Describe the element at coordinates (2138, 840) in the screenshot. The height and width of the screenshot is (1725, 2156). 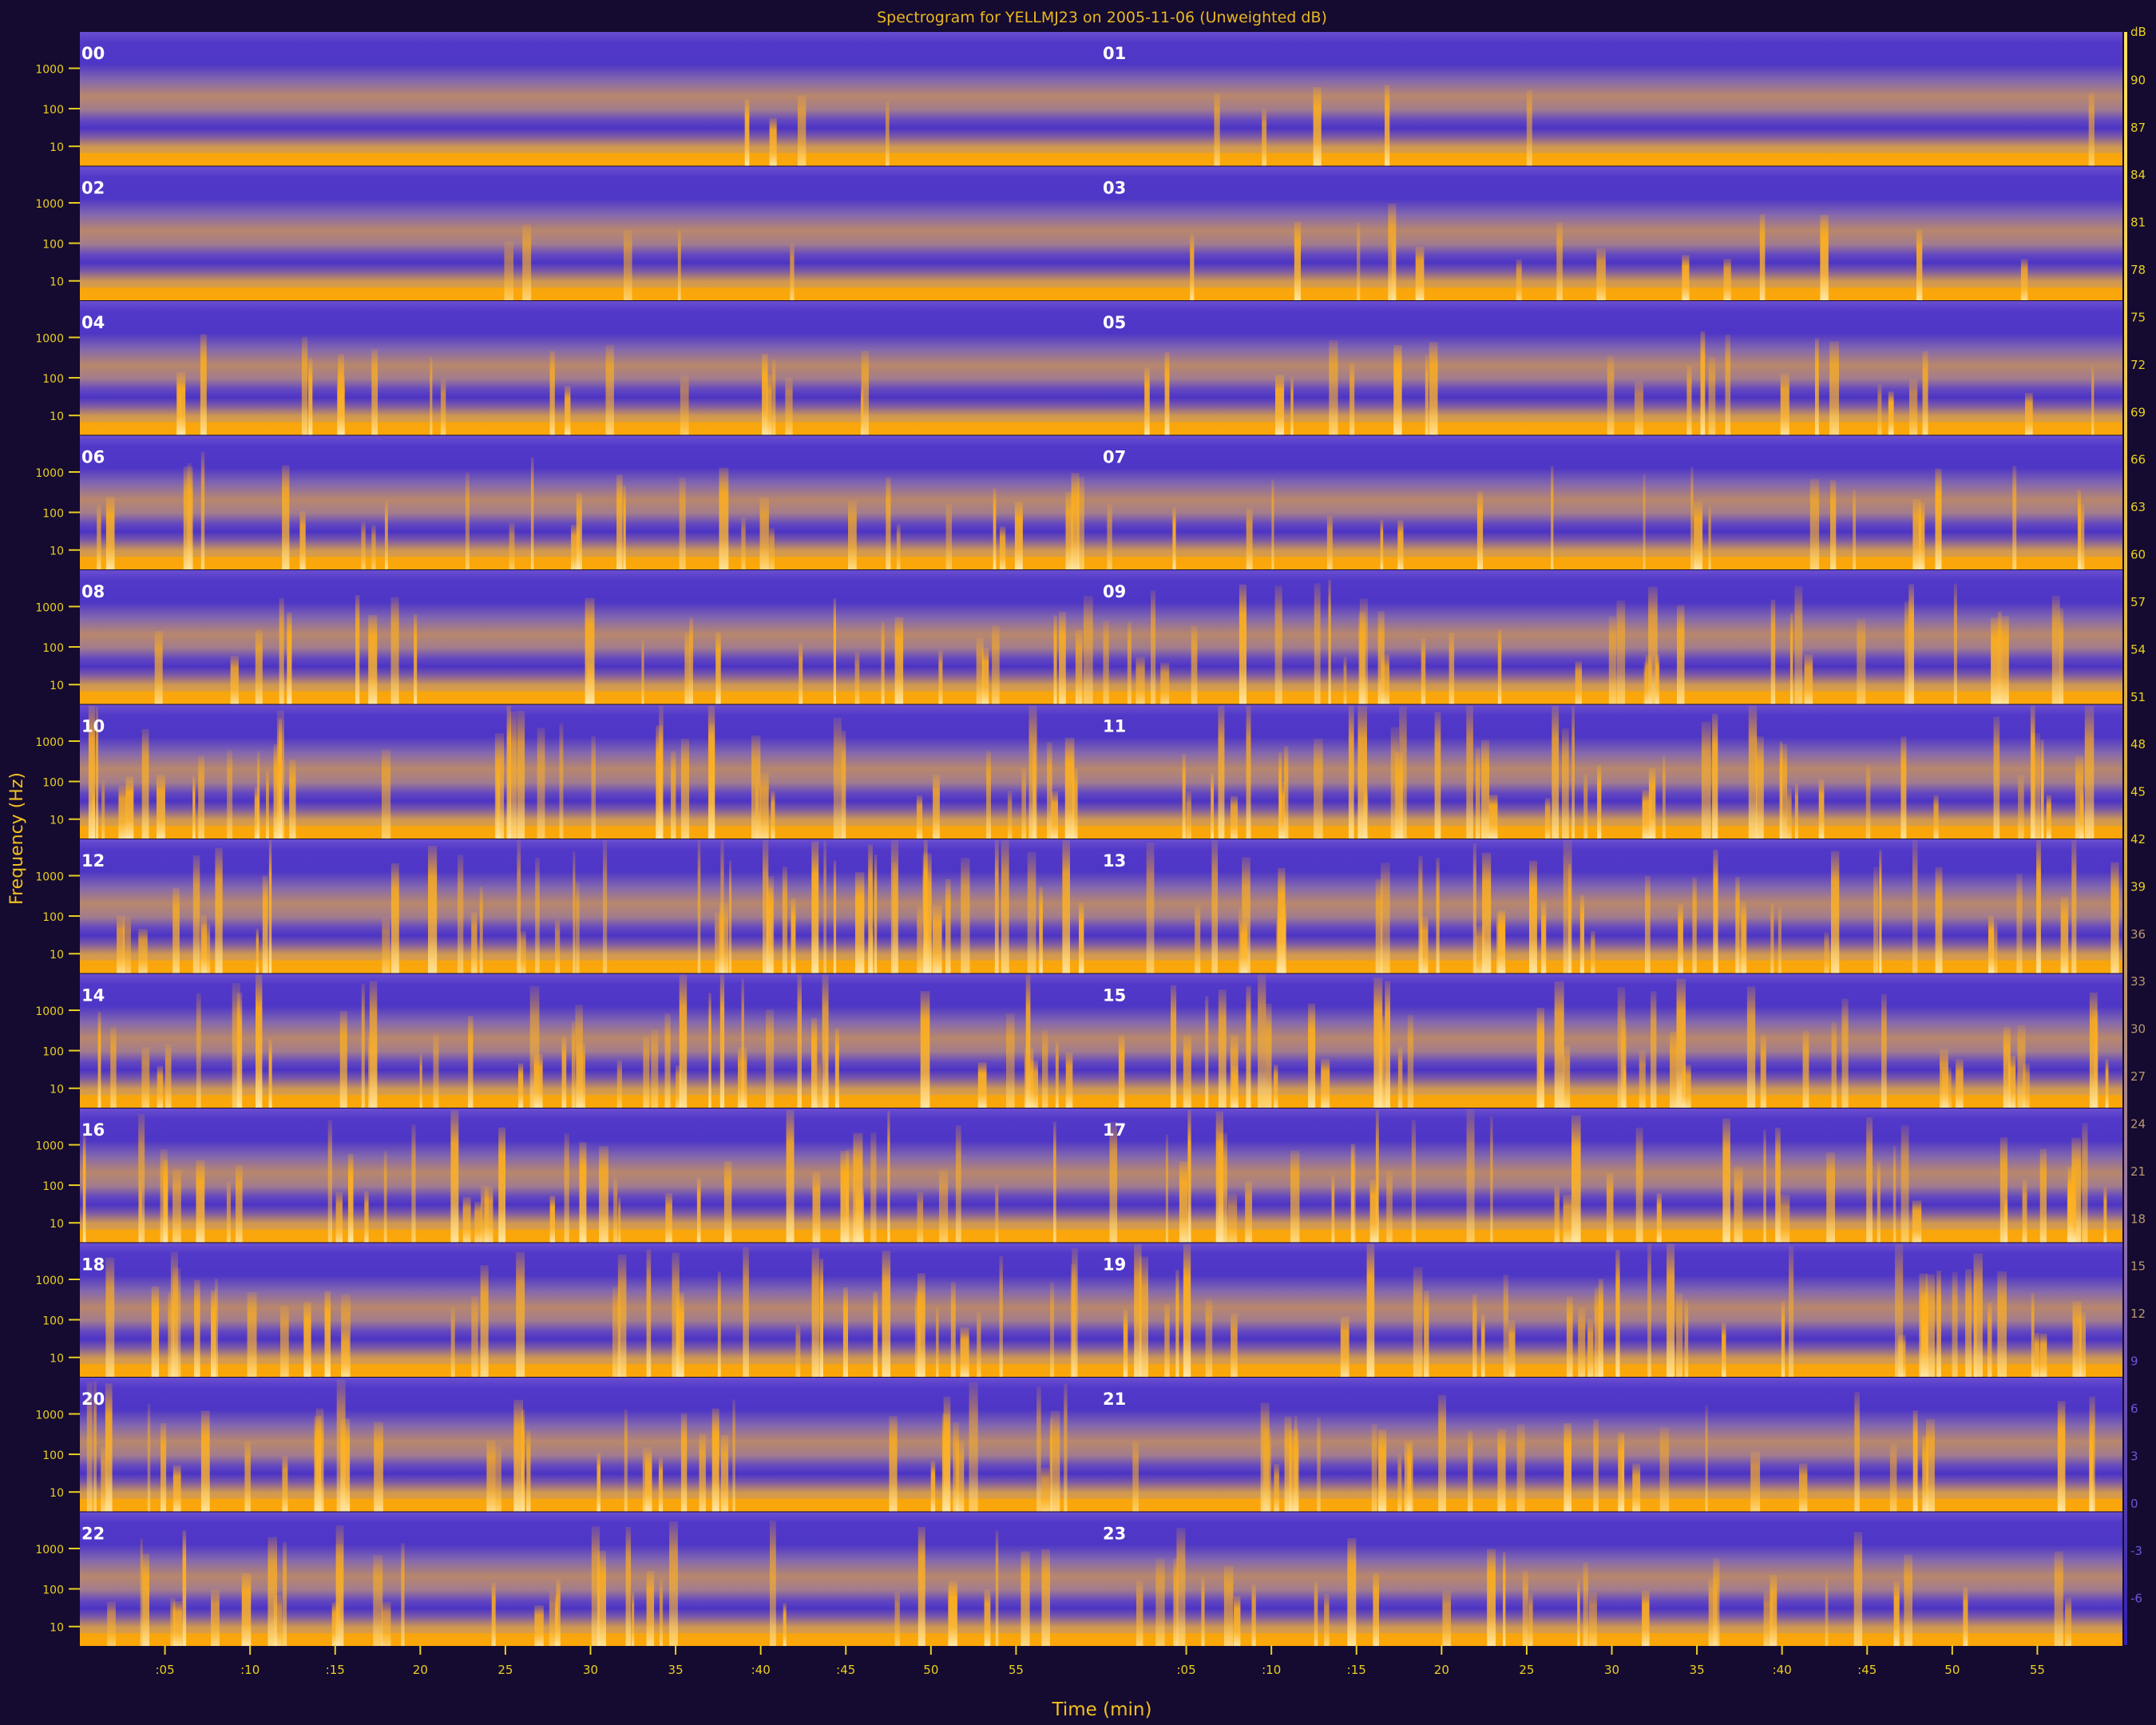
I see `colorbar-tick-label: 42` at that location.